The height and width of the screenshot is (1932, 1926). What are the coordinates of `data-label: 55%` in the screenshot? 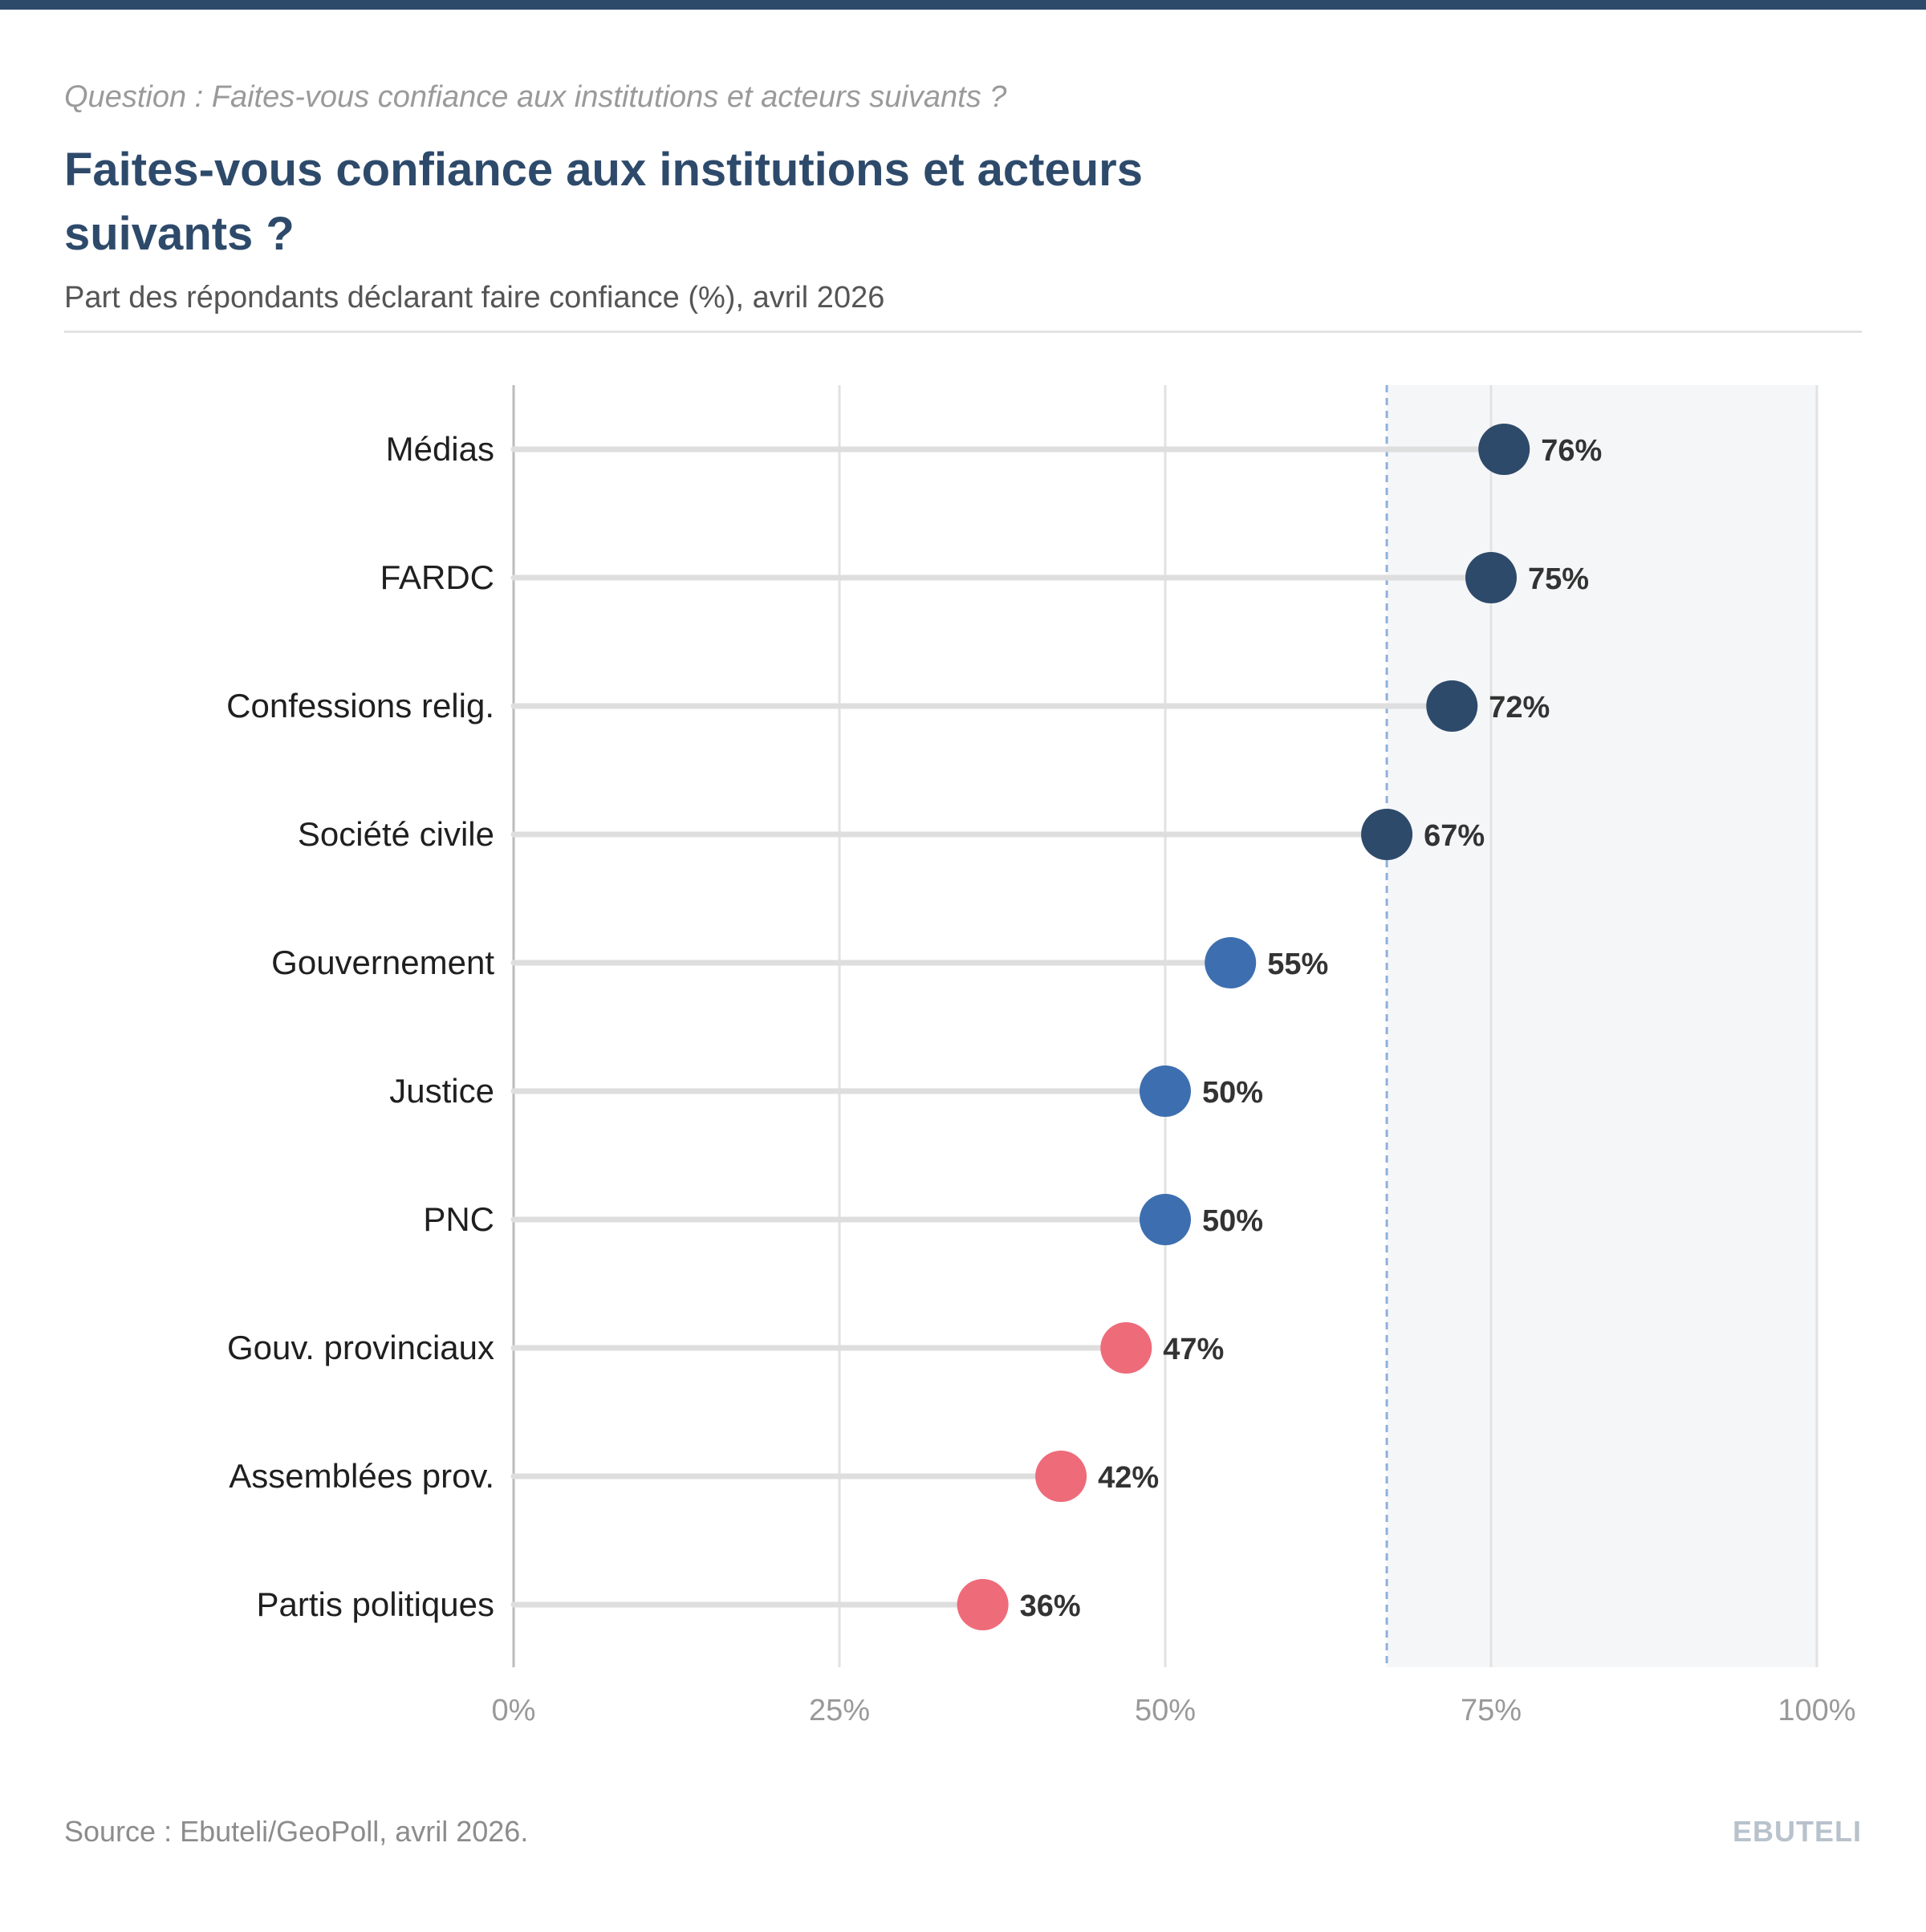 It's located at (1297, 964).